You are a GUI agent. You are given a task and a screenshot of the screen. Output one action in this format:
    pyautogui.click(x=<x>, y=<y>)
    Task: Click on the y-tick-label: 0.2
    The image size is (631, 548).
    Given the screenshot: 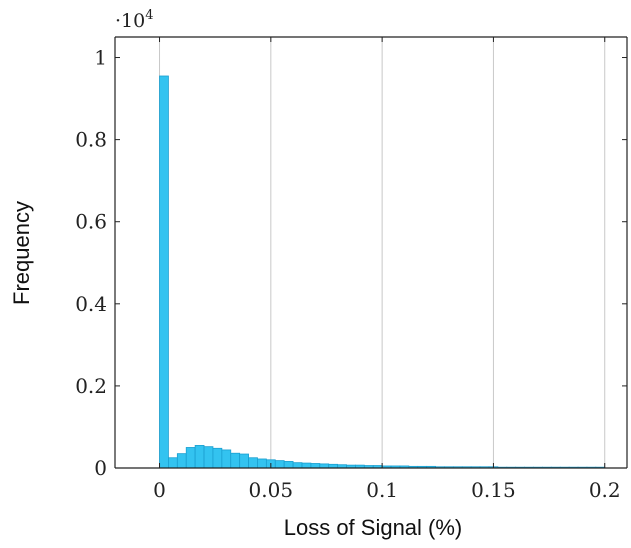 What is the action you would take?
    pyautogui.click(x=91, y=386)
    